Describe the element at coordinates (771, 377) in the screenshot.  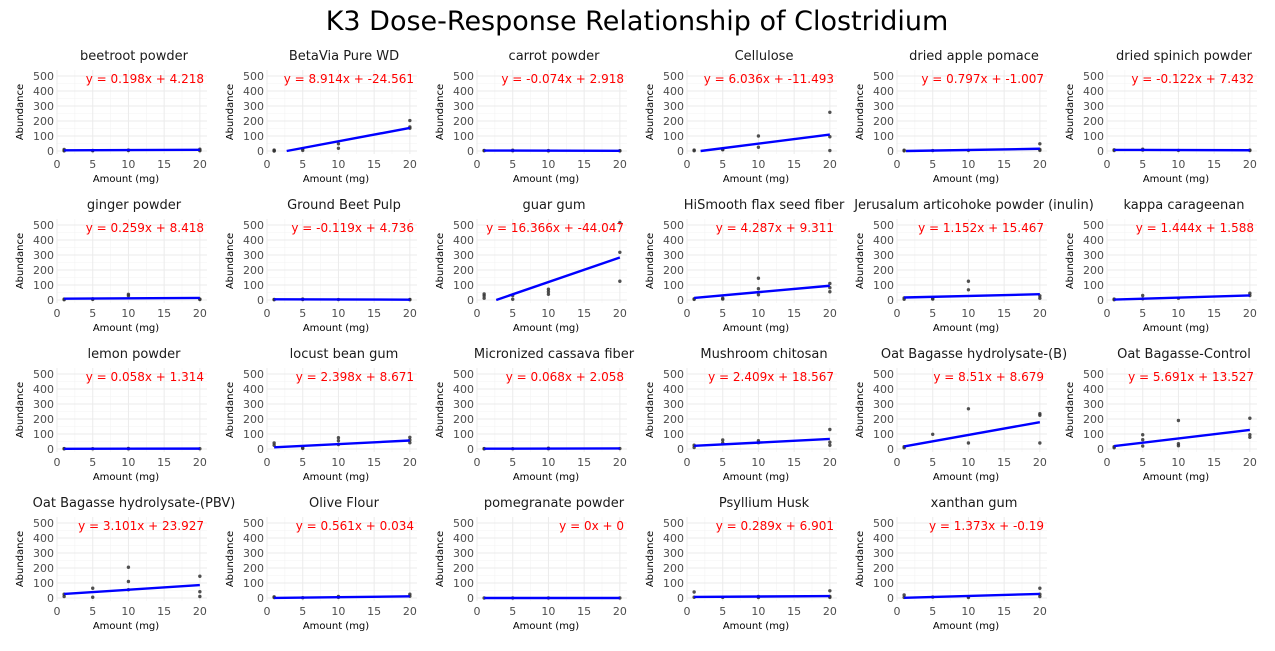
I see `equation-label: y = 2.409x + 18.567` at that location.